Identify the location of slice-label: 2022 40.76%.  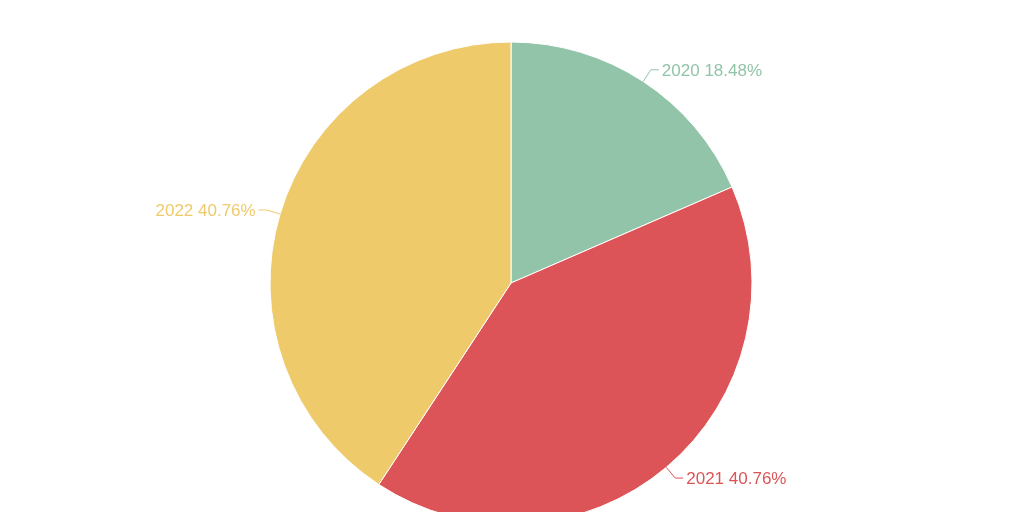
(205, 210).